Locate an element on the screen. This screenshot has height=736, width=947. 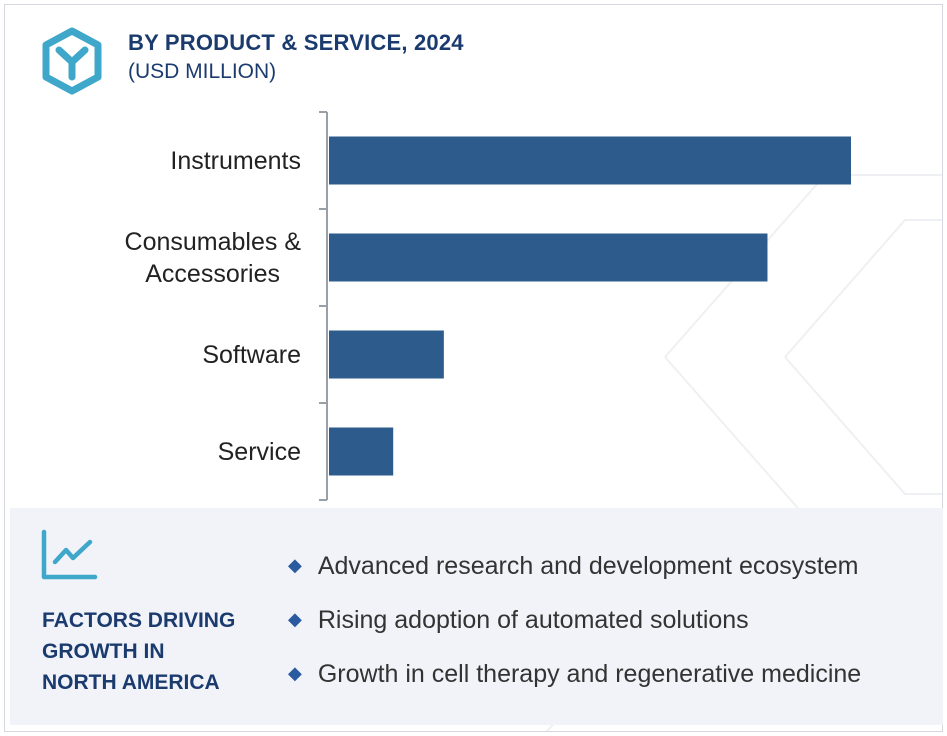
factor-item-text: Rising adoption of automated solutions is located at coordinates (533, 620).